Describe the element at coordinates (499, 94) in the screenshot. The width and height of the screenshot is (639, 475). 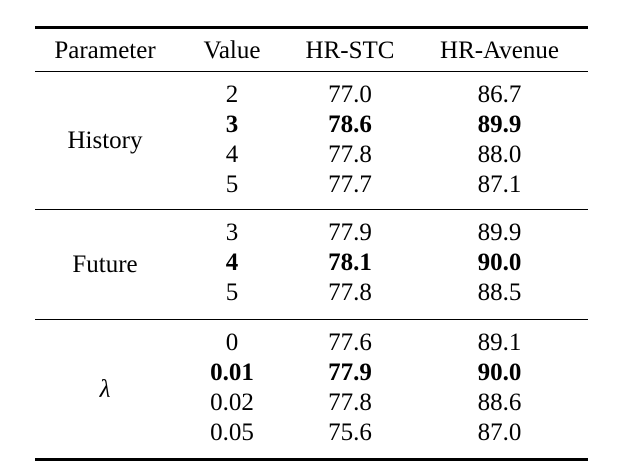
I see `hr-avenue-cell: 86.7` at that location.